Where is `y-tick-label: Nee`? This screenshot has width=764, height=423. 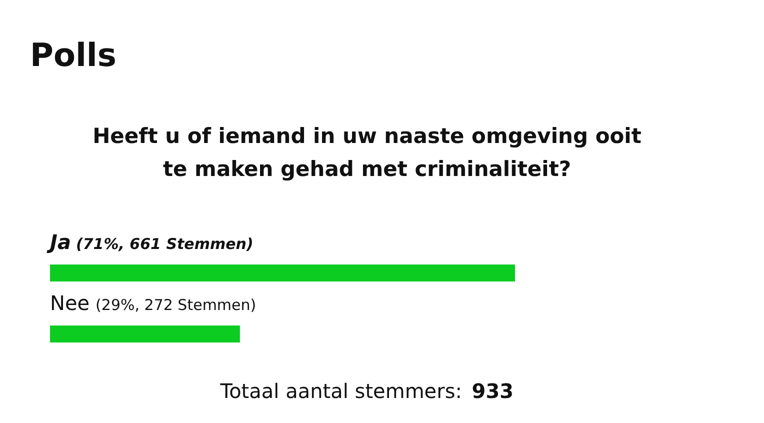
y-tick-label: Nee is located at coordinates (70, 303).